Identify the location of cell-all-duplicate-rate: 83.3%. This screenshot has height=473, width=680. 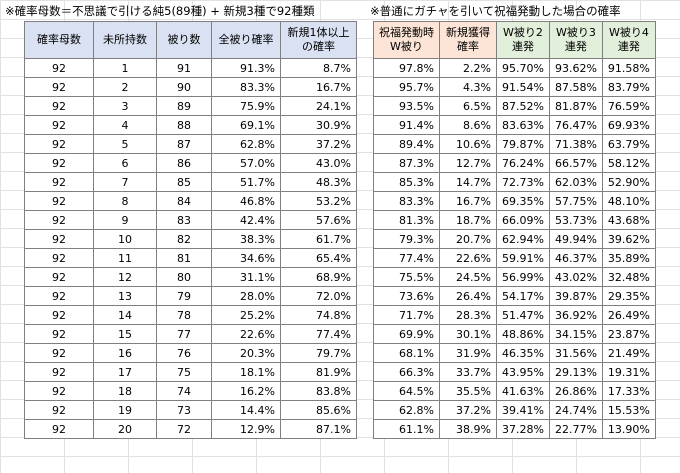
(246, 87).